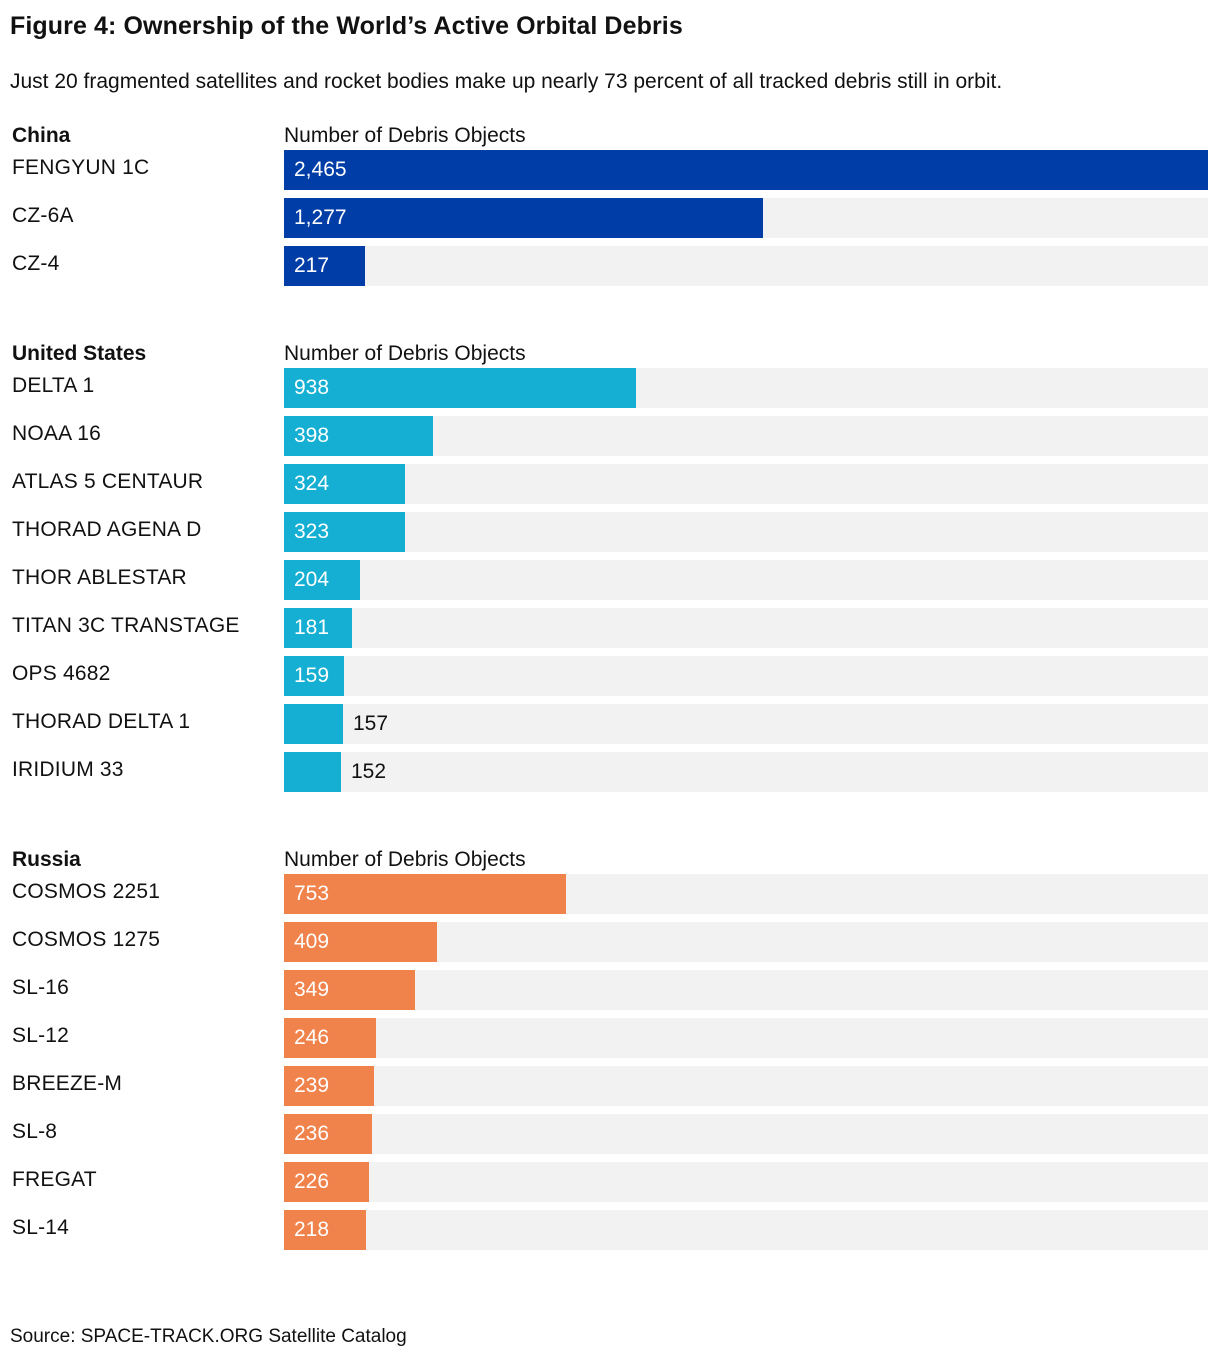  Describe the element at coordinates (53, 385) in the screenshot. I see `category-label: DELTA 1` at that location.